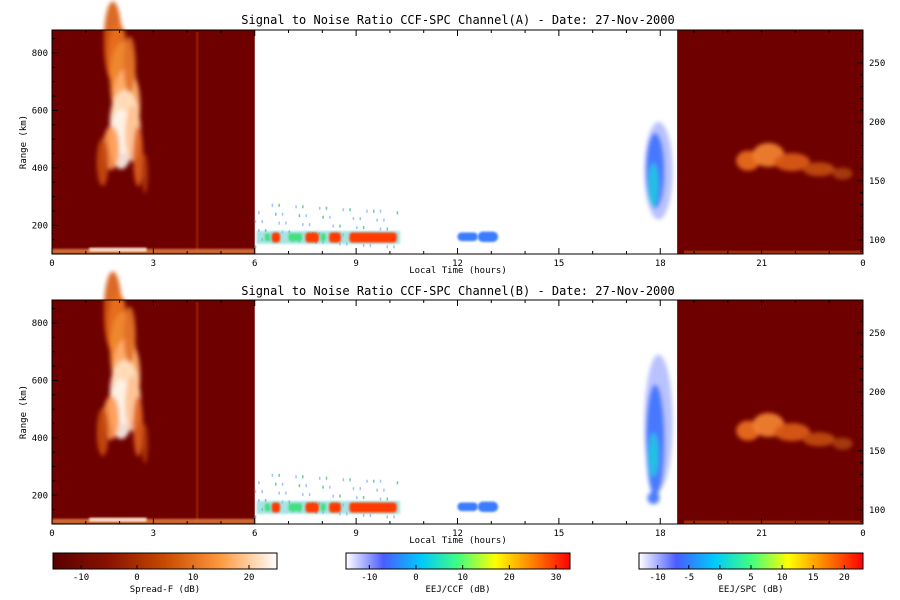 Image resolution: width=900 pixels, height=600 pixels. What do you see at coordinates (877, 64) in the screenshot?
I see `y2-tick-label: 250` at bounding box center [877, 64].